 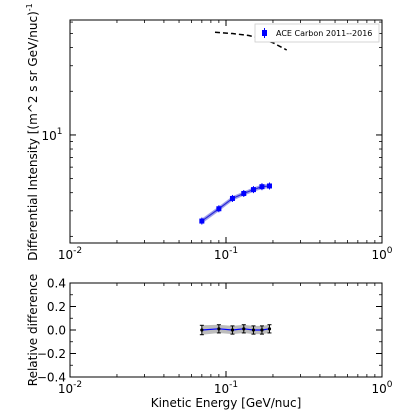 I want to click on main-x-tick-label: 10⁻², so click(x=70, y=254).